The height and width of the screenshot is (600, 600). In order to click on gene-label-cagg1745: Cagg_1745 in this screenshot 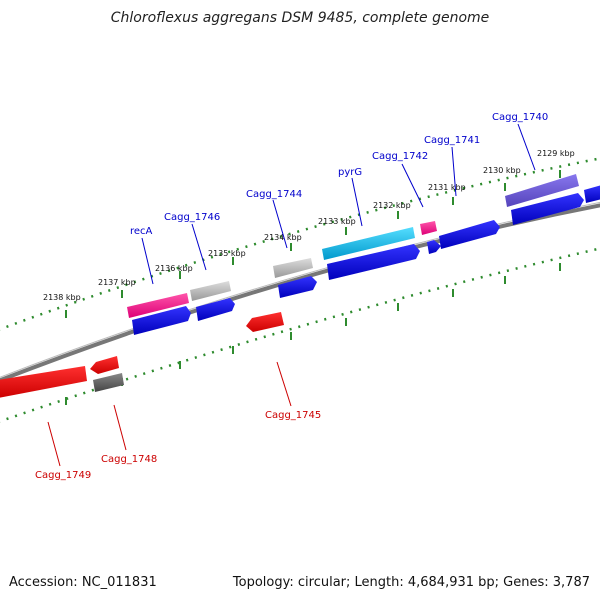, I will do `click(293, 415)`.